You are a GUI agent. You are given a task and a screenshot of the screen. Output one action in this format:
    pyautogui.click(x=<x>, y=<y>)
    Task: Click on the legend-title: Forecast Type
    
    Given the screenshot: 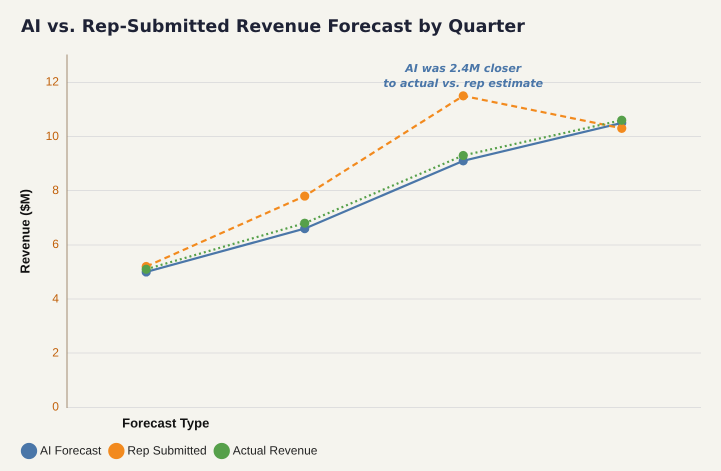 What is the action you would take?
    pyautogui.click(x=166, y=422)
    